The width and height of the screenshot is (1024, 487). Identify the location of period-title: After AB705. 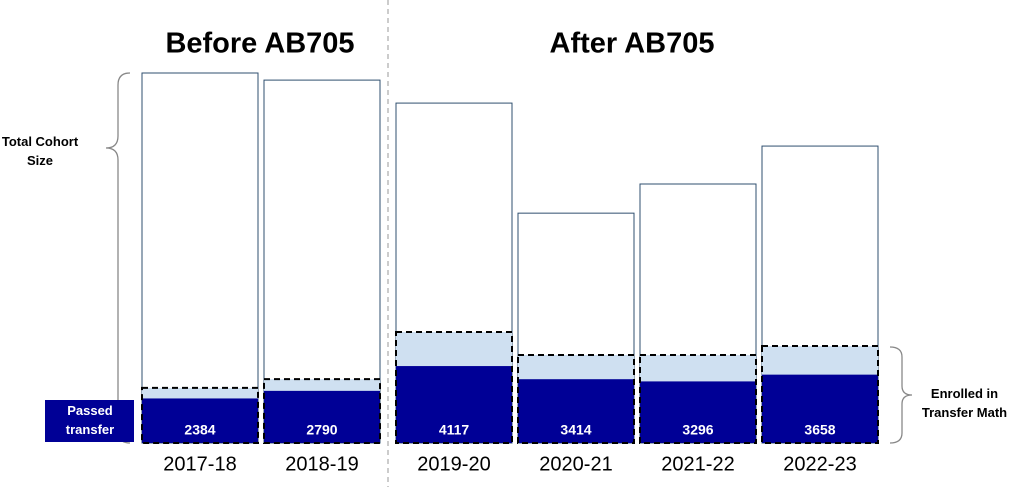
(632, 44).